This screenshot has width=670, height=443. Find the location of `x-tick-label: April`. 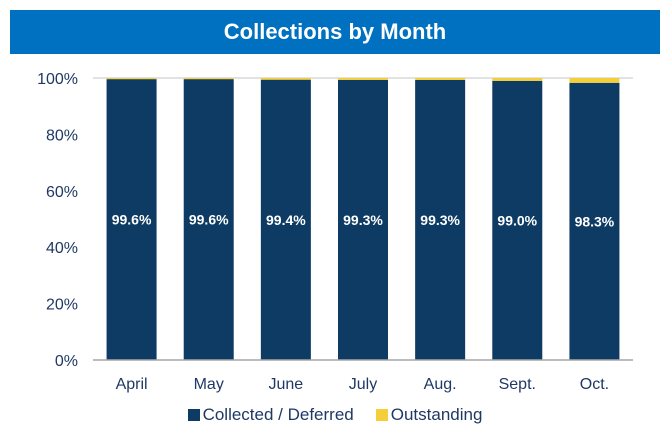

x-tick-label: April is located at coordinates (132, 384).